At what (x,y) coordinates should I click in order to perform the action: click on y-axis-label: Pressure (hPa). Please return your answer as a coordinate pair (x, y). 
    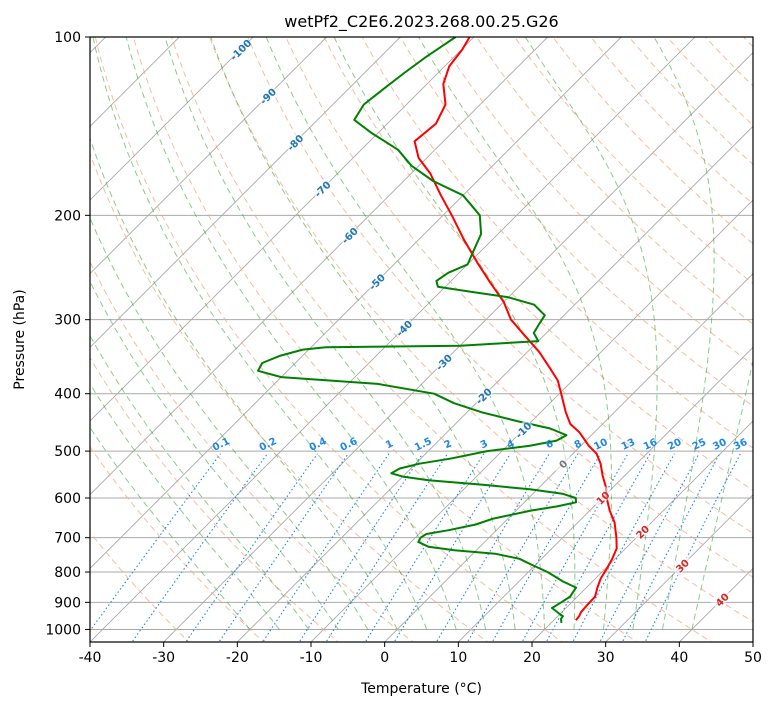
    Looking at the image, I should click on (20, 339).